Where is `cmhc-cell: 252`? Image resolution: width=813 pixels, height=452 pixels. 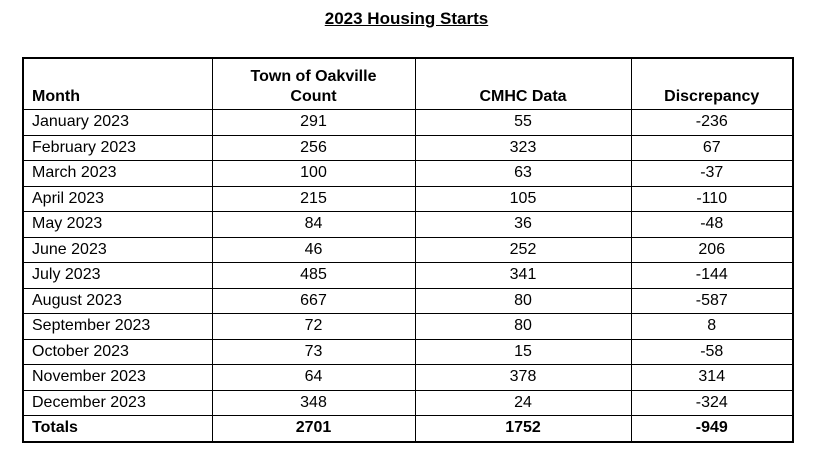
cmhc-cell: 252 is located at coordinates (523, 249).